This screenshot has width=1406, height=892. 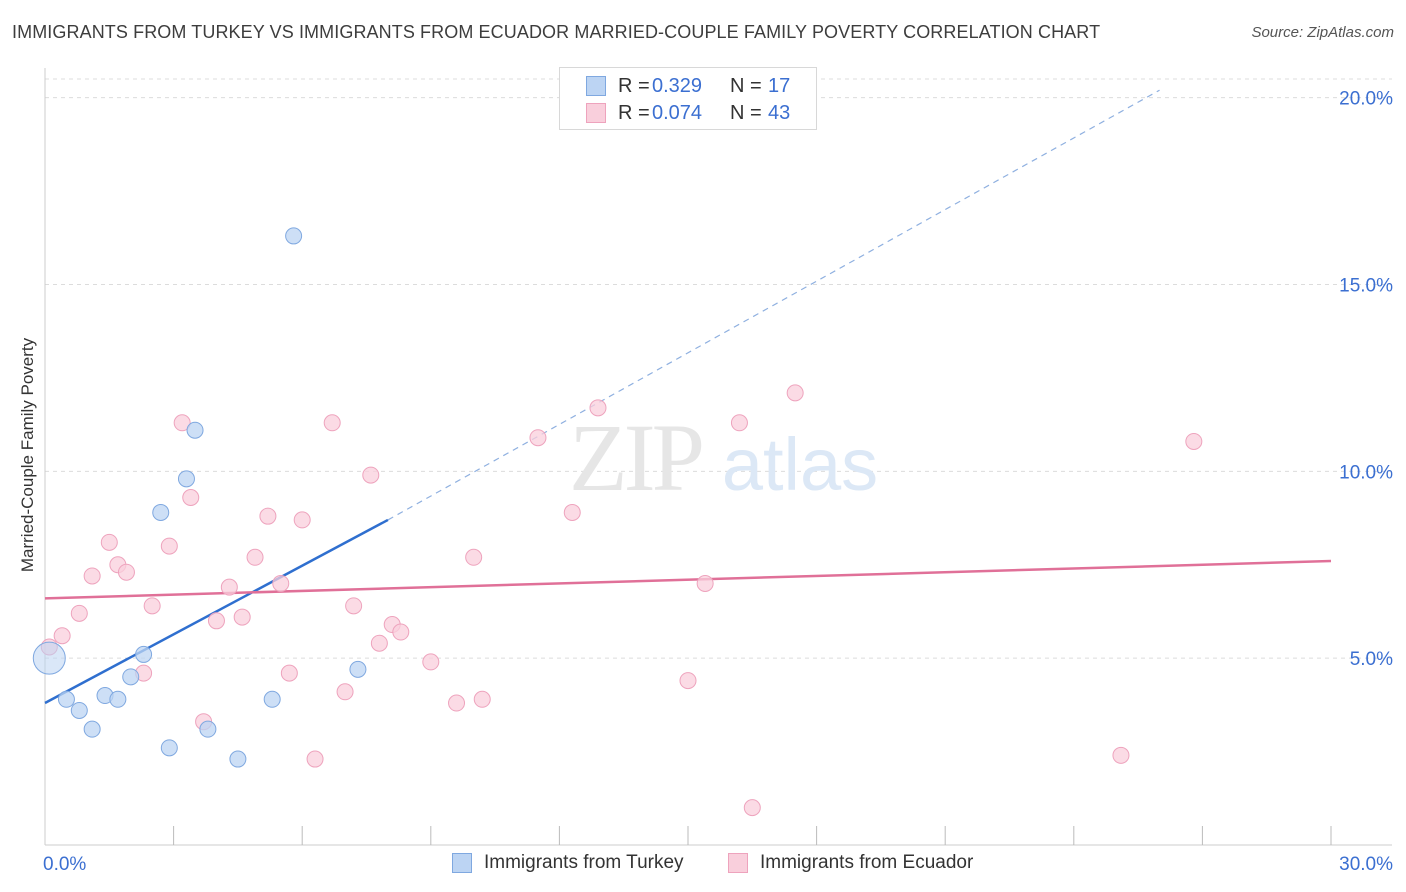 I want to click on watermark: ZIP atlas, so click(x=723, y=457).